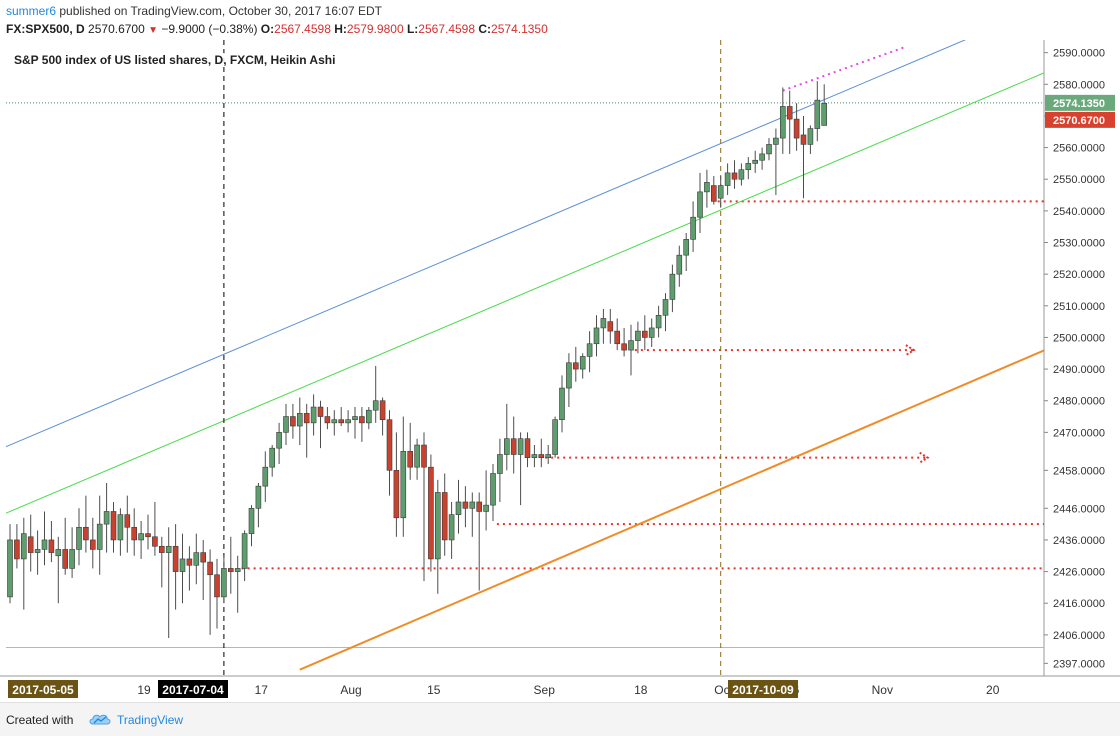  Describe the element at coordinates (150, 720) in the screenshot. I see `tradingview-link: TradingView` at that location.